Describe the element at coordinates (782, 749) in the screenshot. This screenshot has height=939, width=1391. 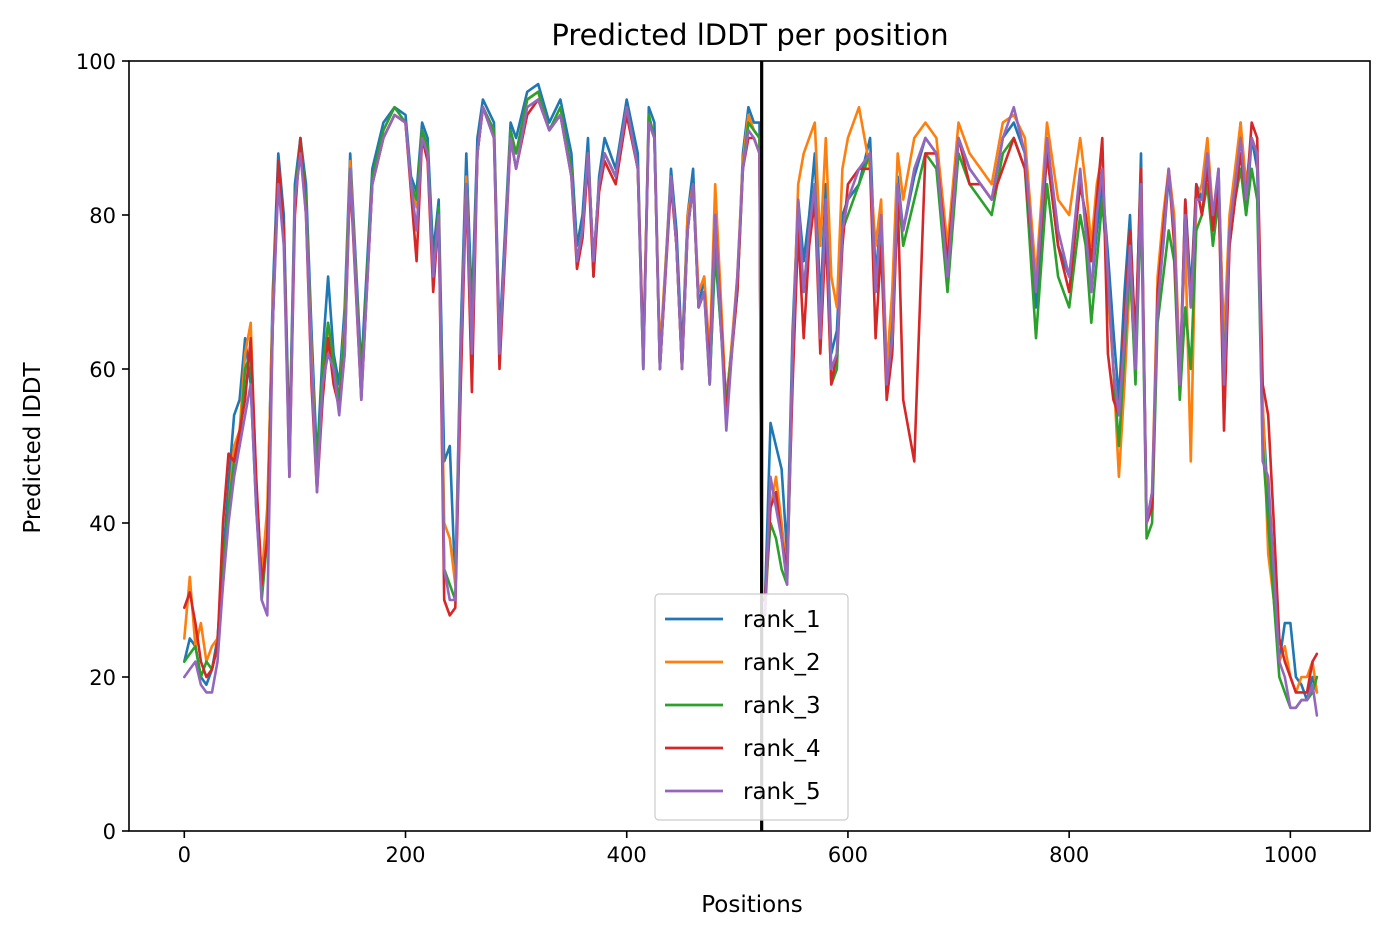
I see `legend-label-rank_4: rank_4` at that location.